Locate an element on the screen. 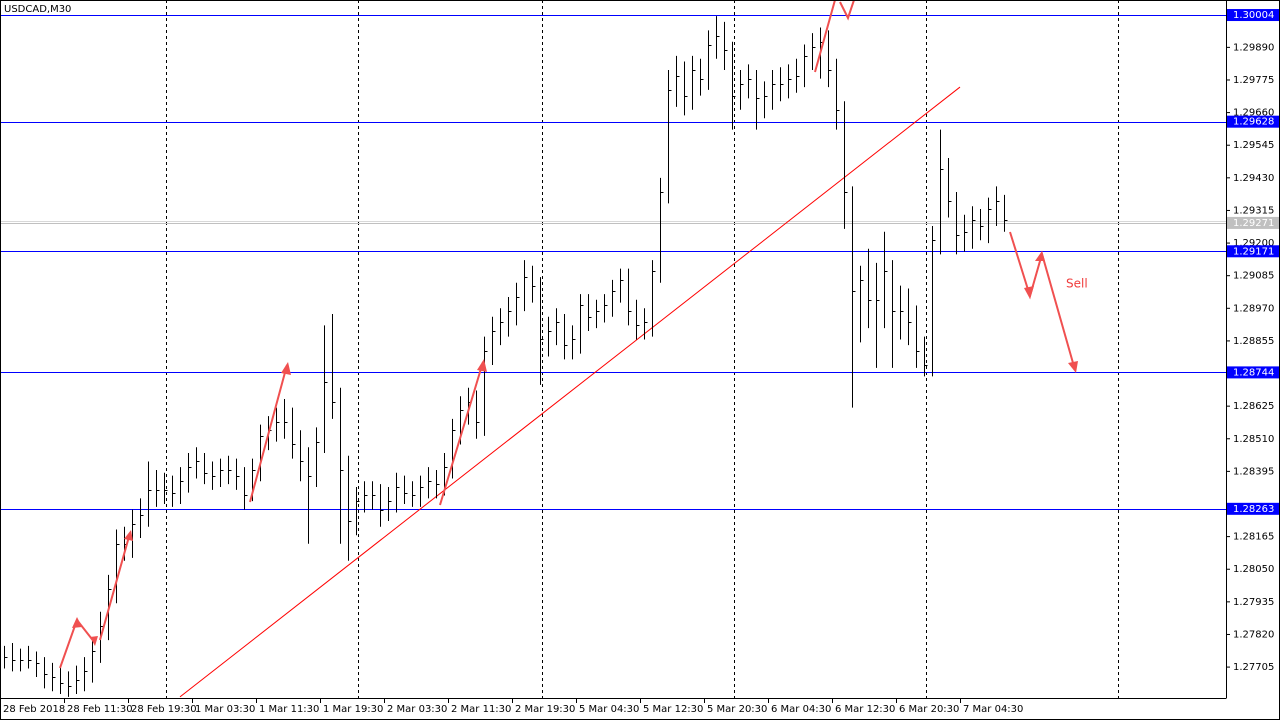 The height and width of the screenshot is (720, 1280). y-tick-label: 1.29430 is located at coordinates (1253, 178).